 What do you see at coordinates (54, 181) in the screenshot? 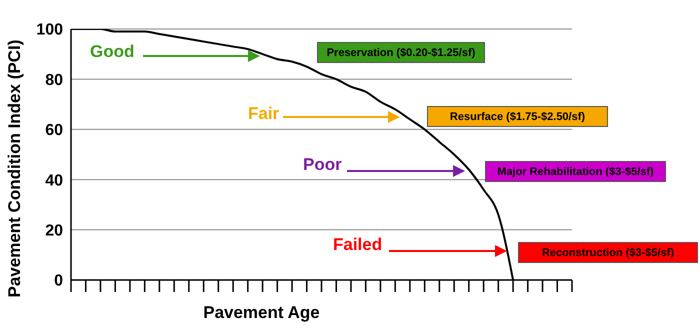
I see `y-tick-label: 40` at bounding box center [54, 181].